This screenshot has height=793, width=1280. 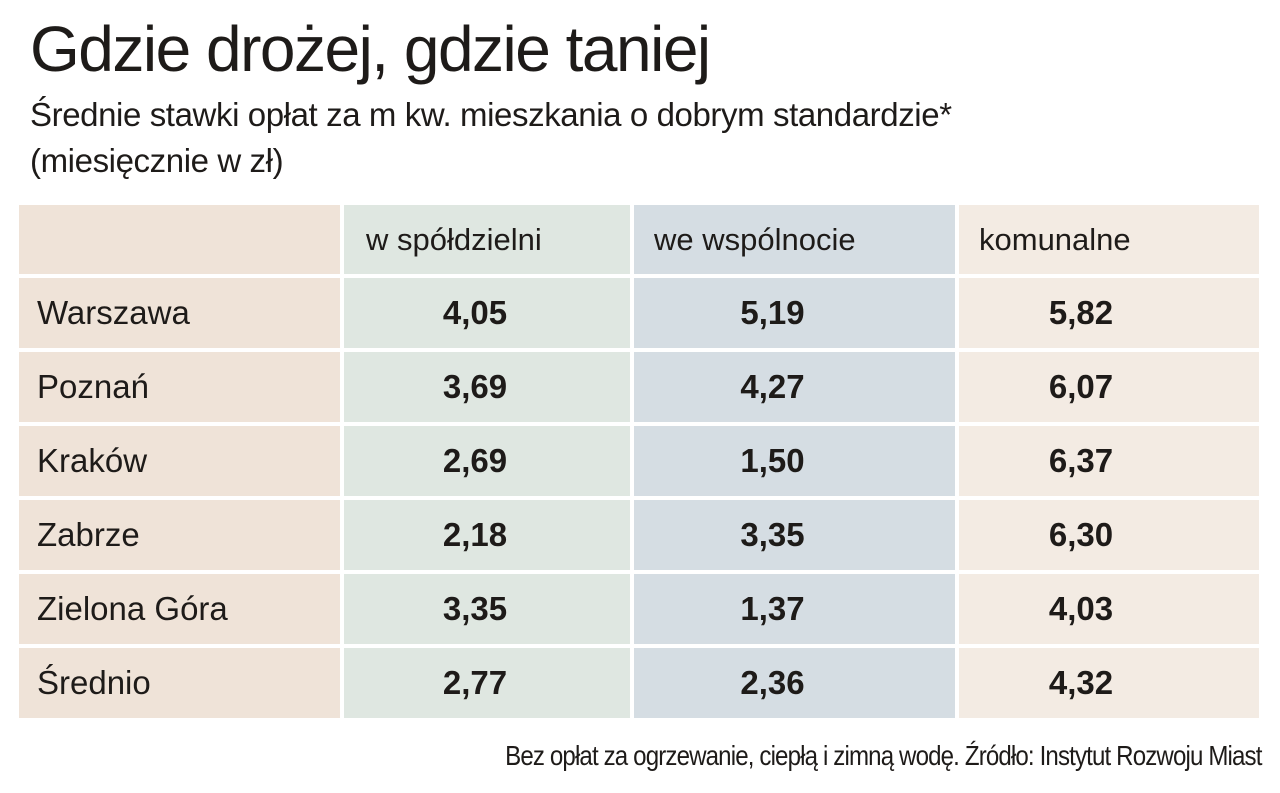 I want to click on value-wspolnota: 2,36, so click(x=794, y=683).